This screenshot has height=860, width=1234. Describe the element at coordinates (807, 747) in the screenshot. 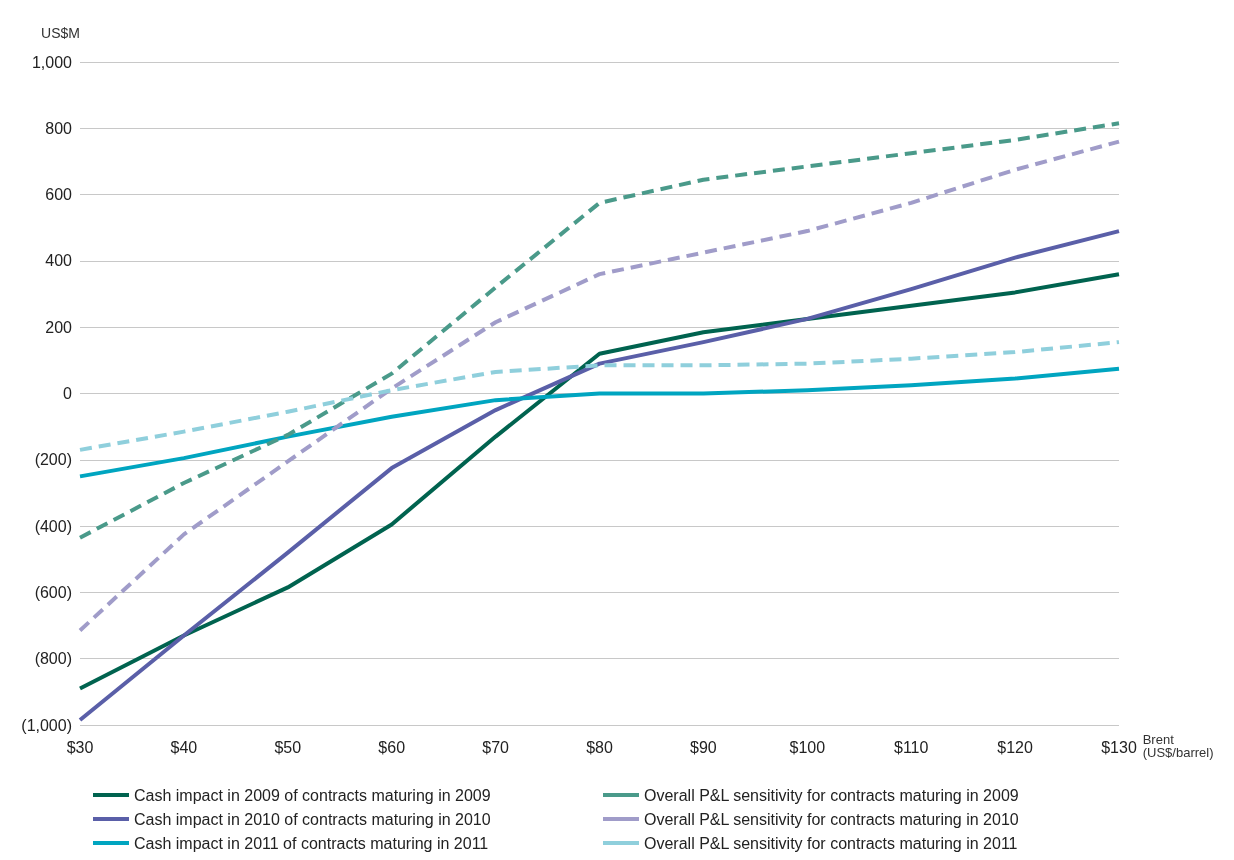

I see `x-tick-label: $100` at that location.